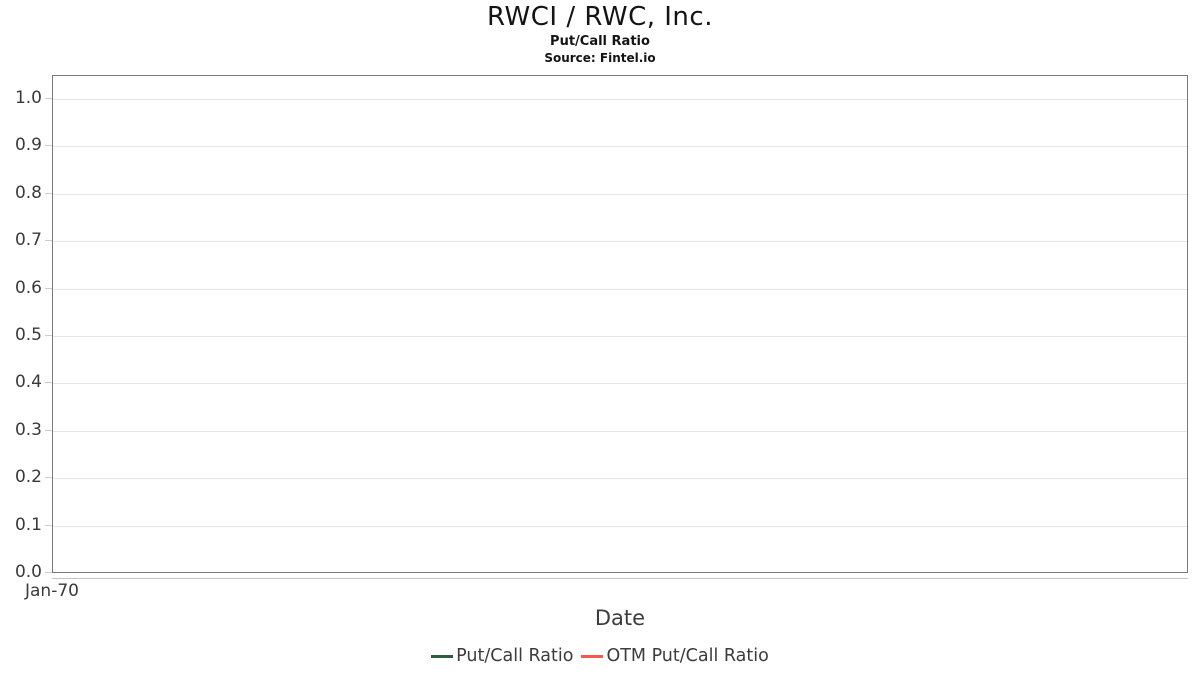  I want to click on y-tick-label: 0.9, so click(28, 145).